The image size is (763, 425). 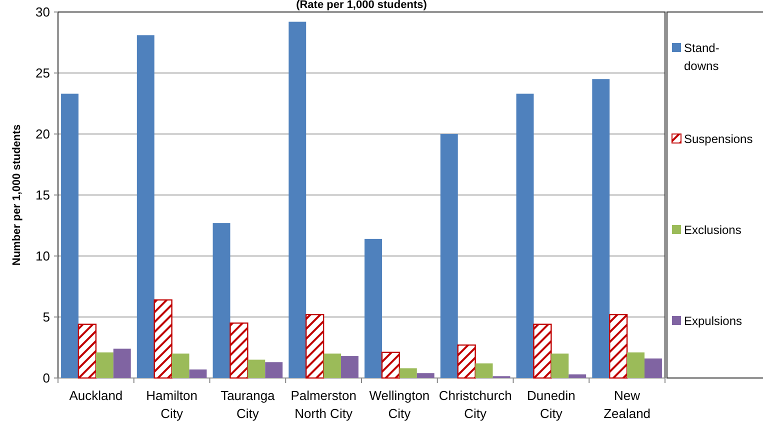 I want to click on y-tick-label: 20, so click(x=43, y=134).